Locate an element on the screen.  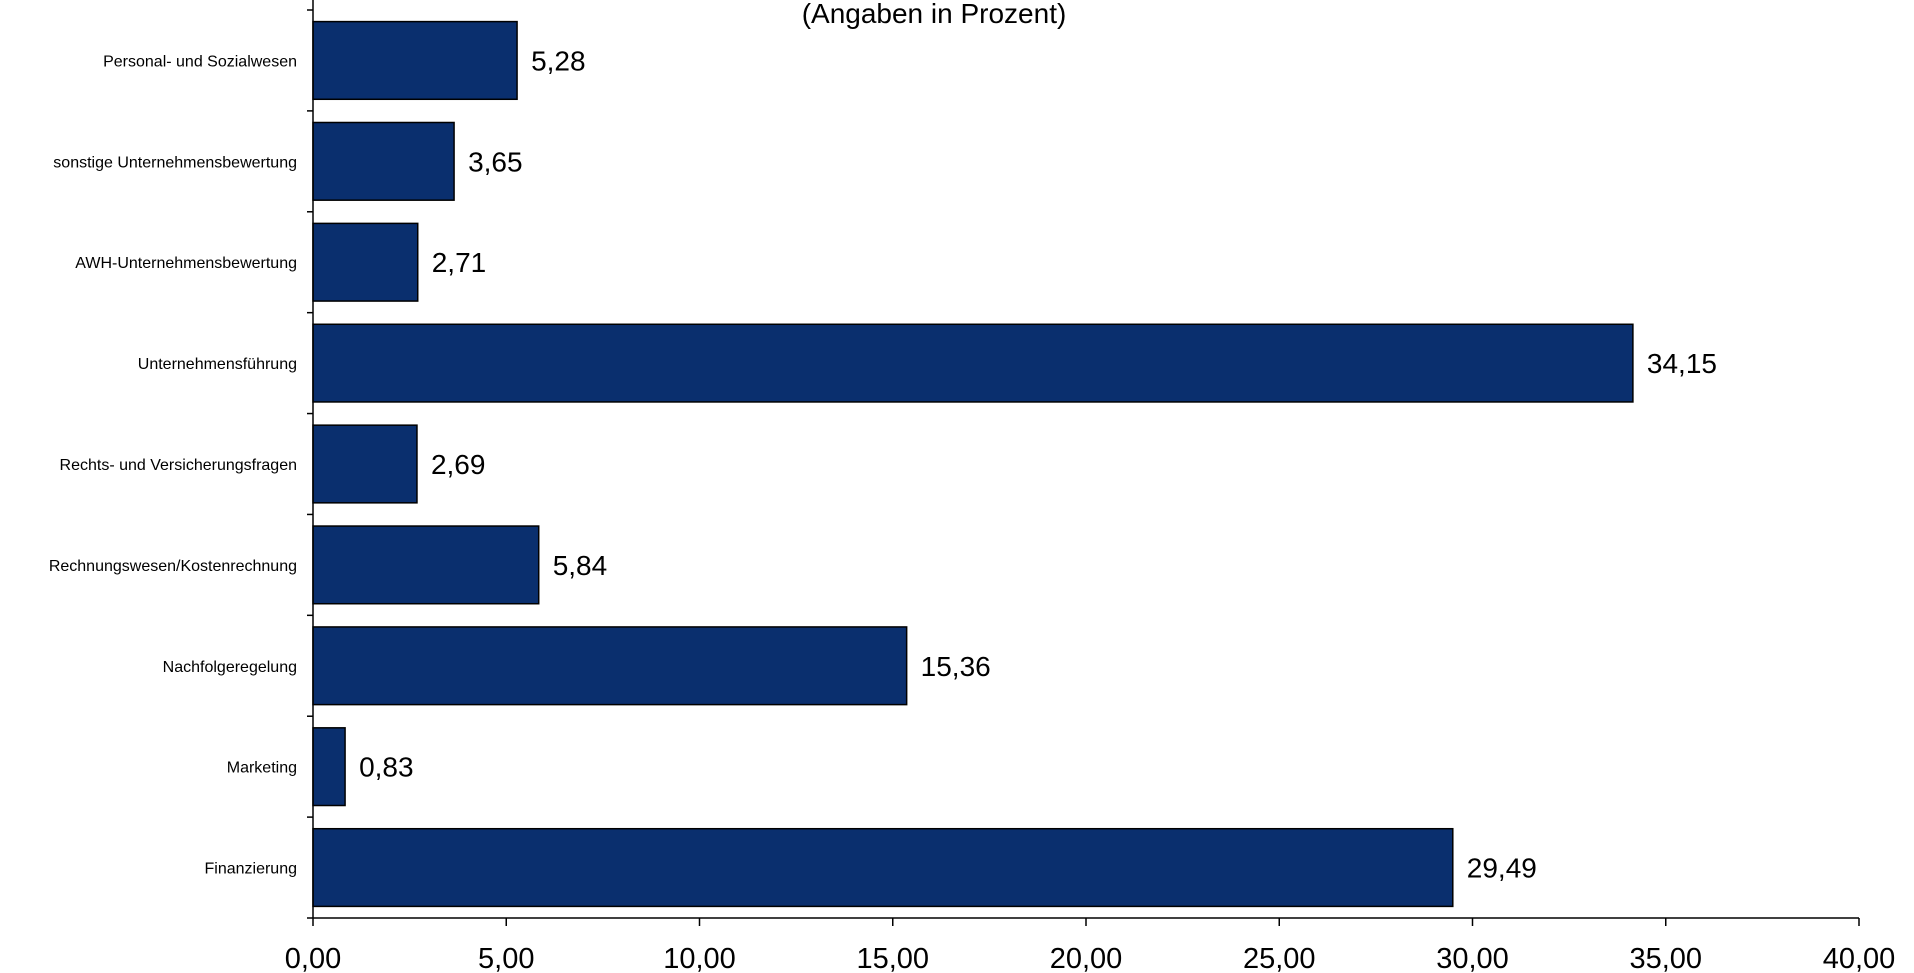
category-label: Unternehmensführung is located at coordinates (217, 364).